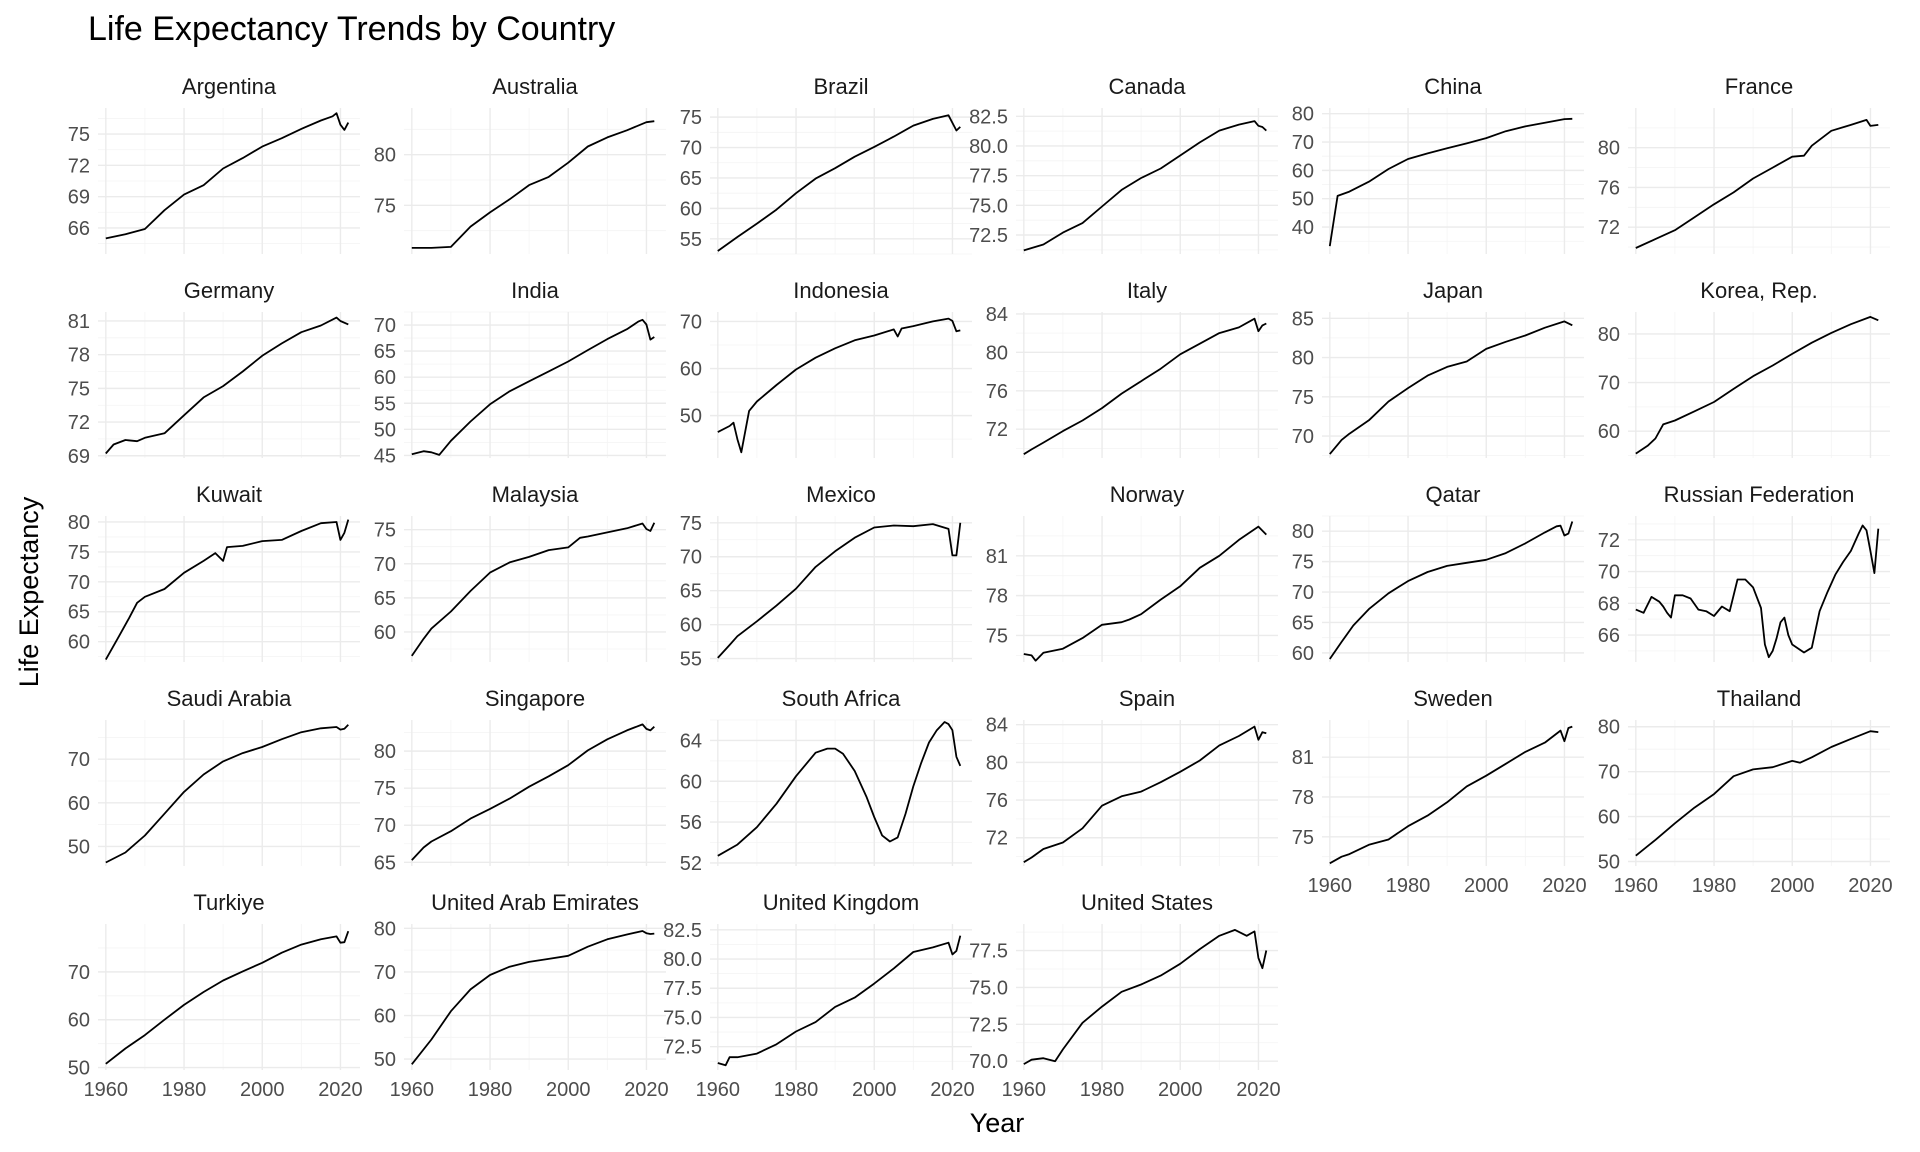 The width and height of the screenshot is (1920, 1152). Describe the element at coordinates (1744, 164) in the screenshot. I see `facet-france: 72 76 80 France` at that location.